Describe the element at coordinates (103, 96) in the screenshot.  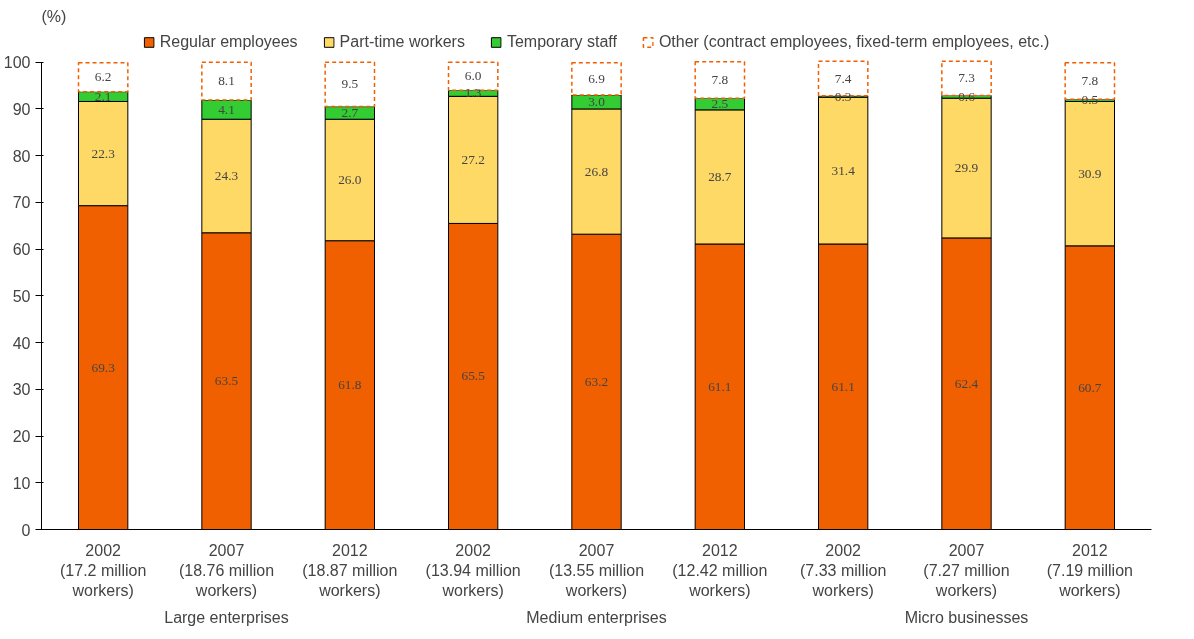
I see `data-label: 2.1` at that location.